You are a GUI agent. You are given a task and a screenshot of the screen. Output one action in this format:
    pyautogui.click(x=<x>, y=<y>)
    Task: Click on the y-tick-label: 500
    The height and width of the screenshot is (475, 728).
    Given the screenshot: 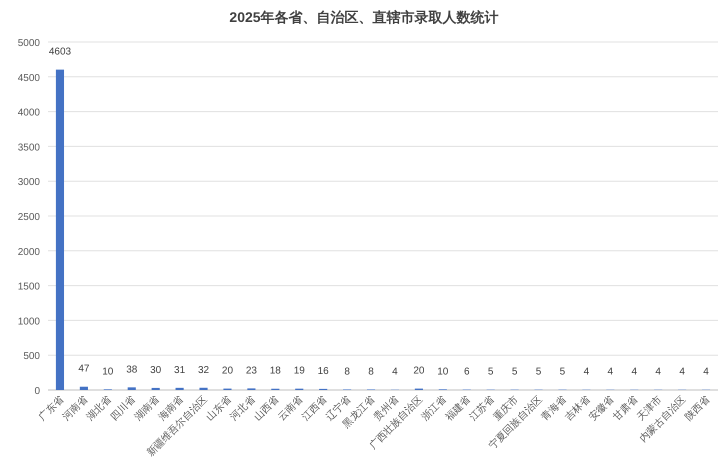 What is the action you would take?
    pyautogui.click(x=31, y=356)
    